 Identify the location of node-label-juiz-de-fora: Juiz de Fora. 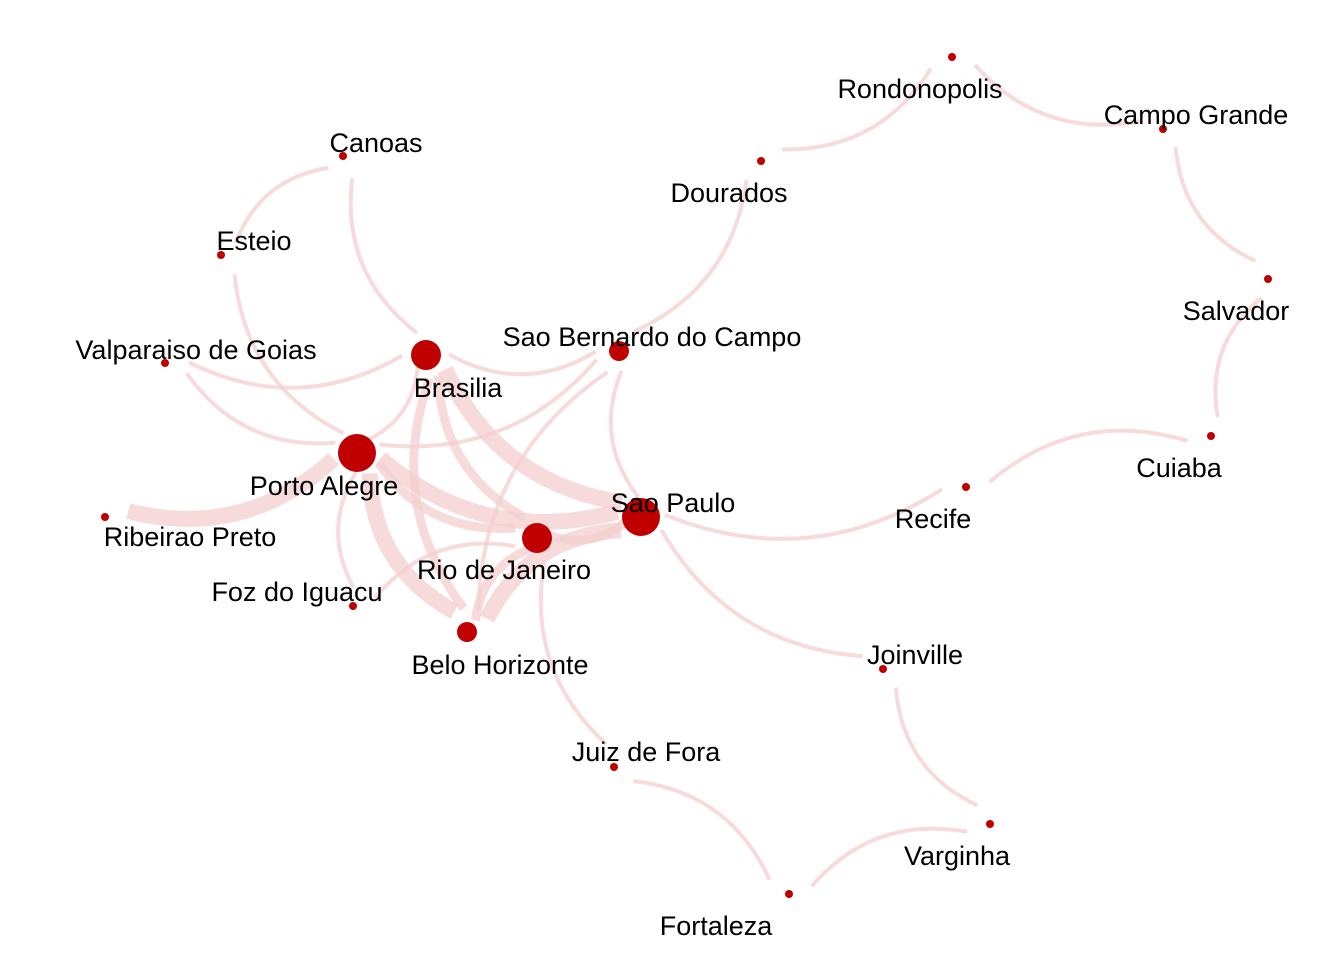
(647, 752).